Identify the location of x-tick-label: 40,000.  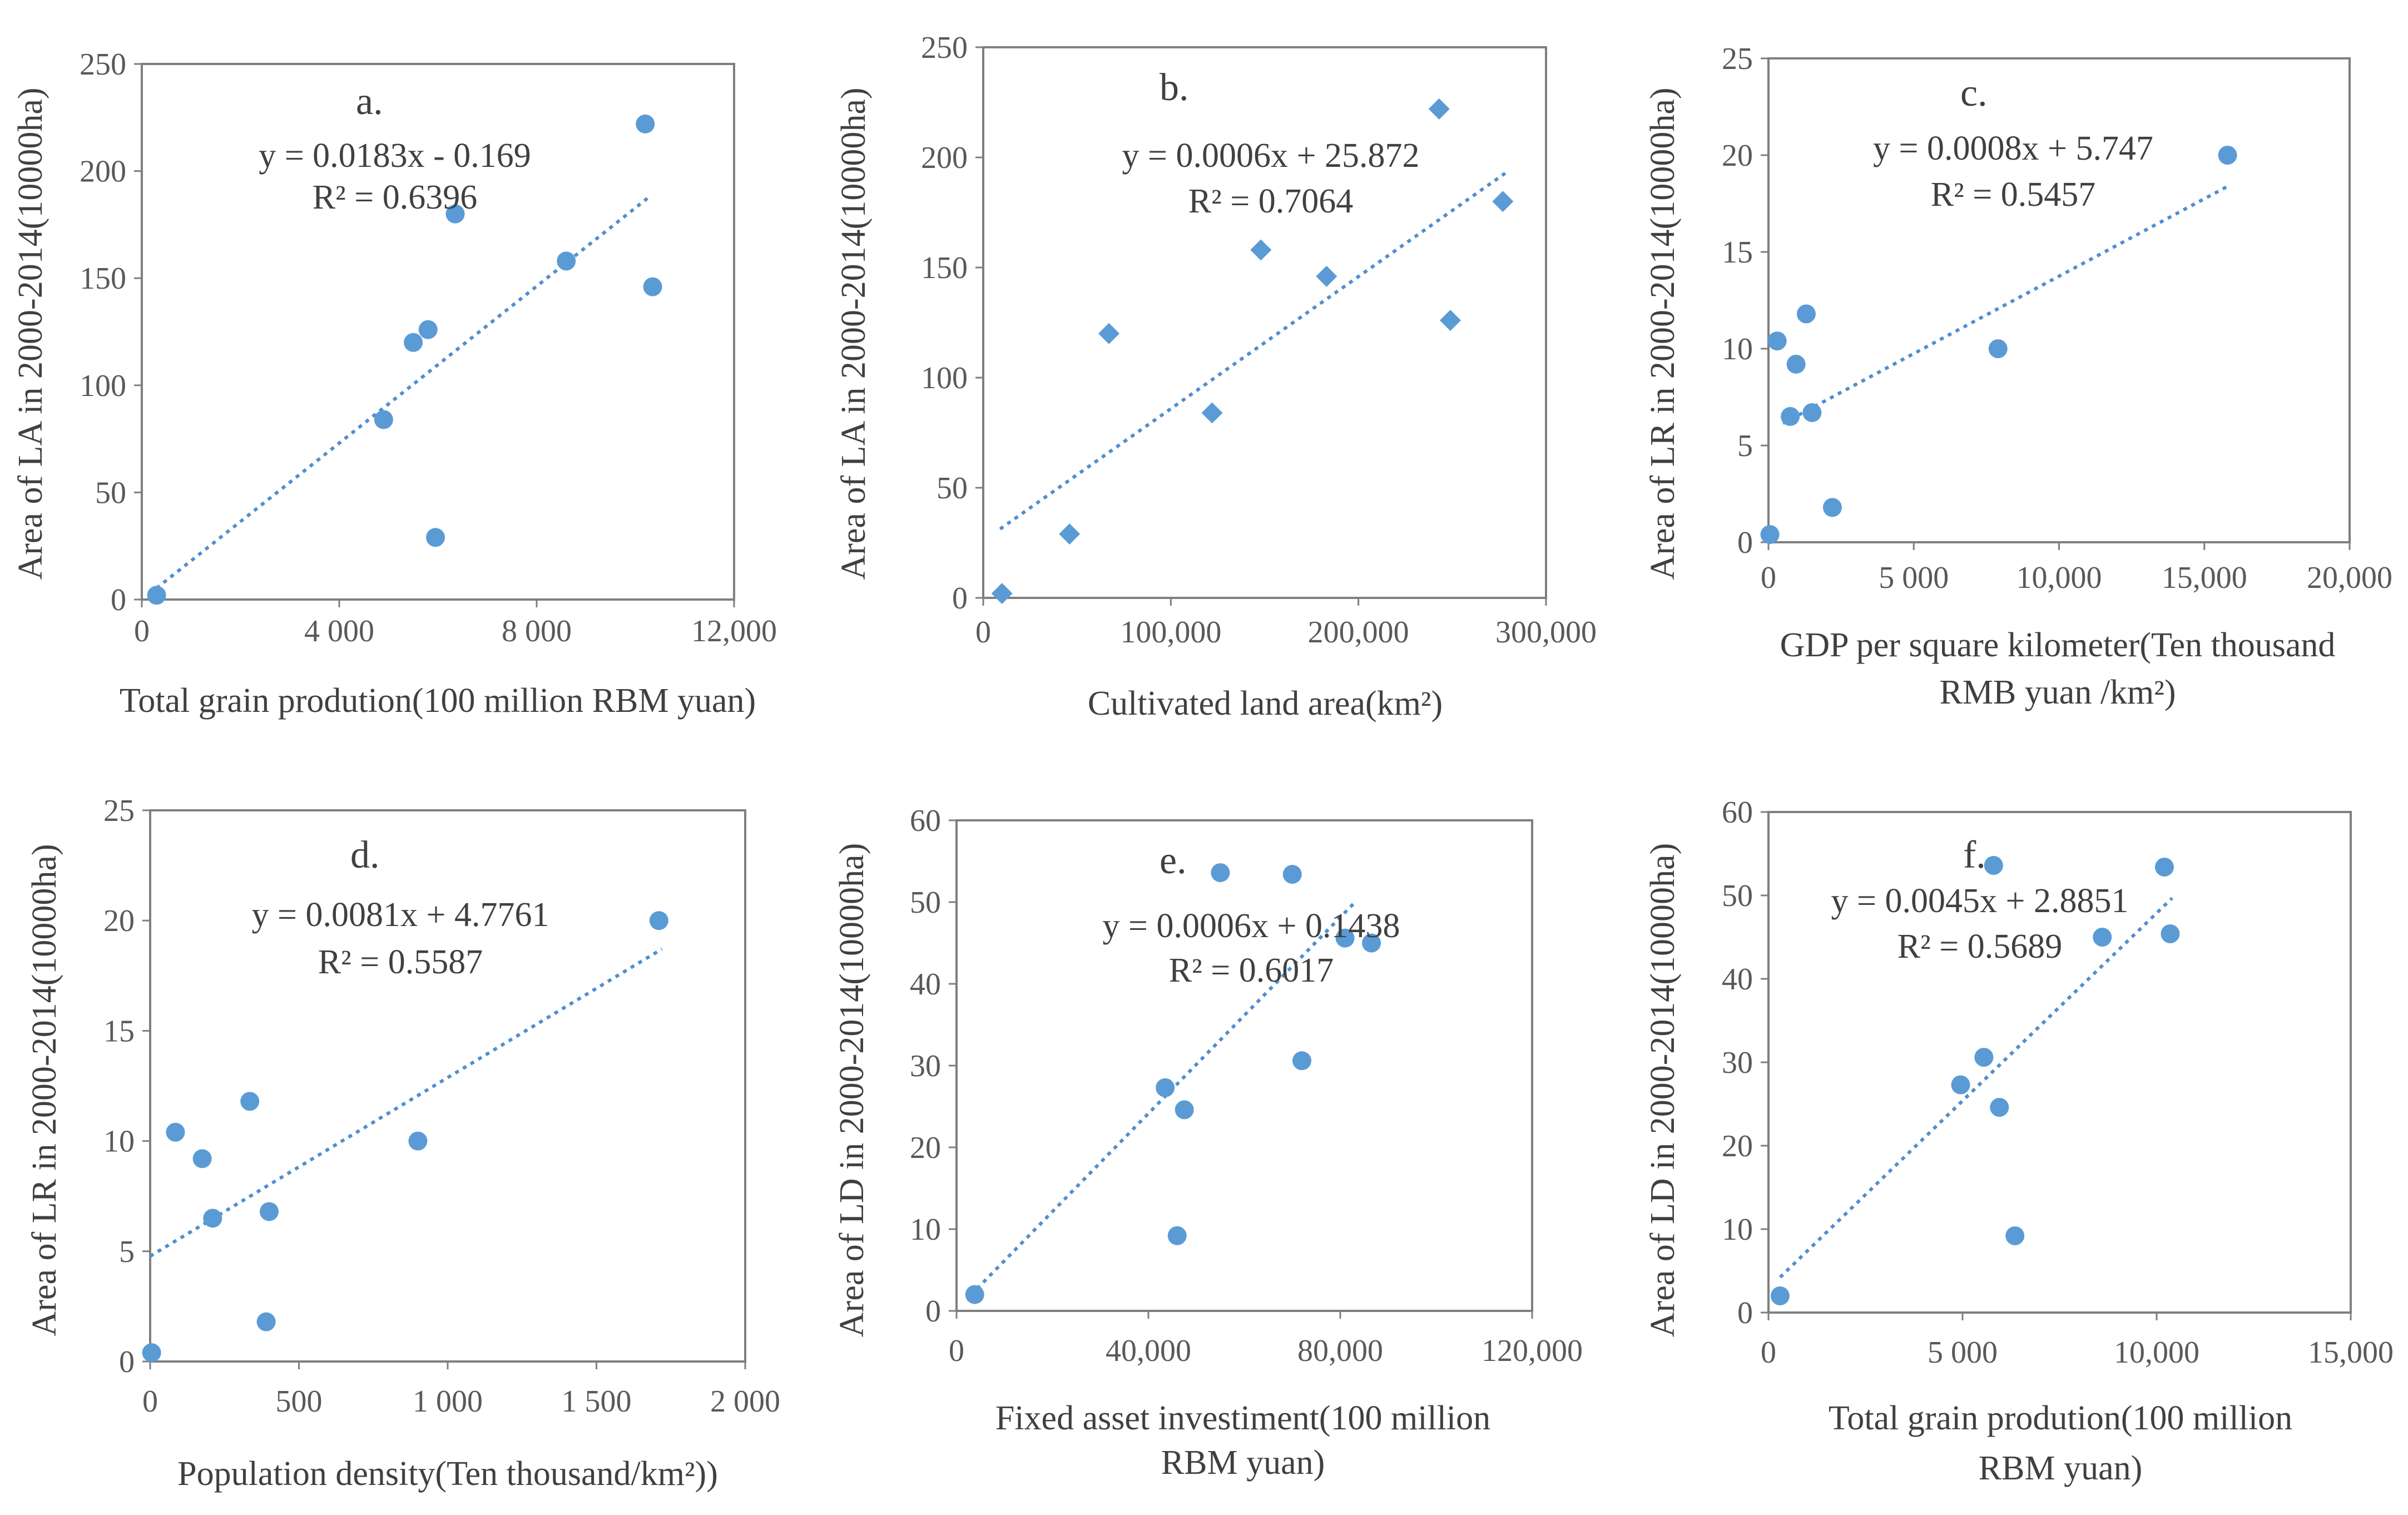
(1148, 1351).